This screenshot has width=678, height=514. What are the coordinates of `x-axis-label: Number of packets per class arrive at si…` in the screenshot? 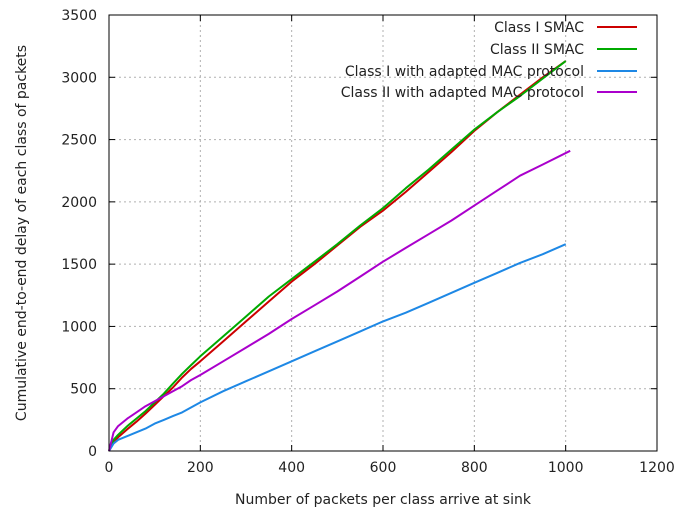 It's located at (383, 500).